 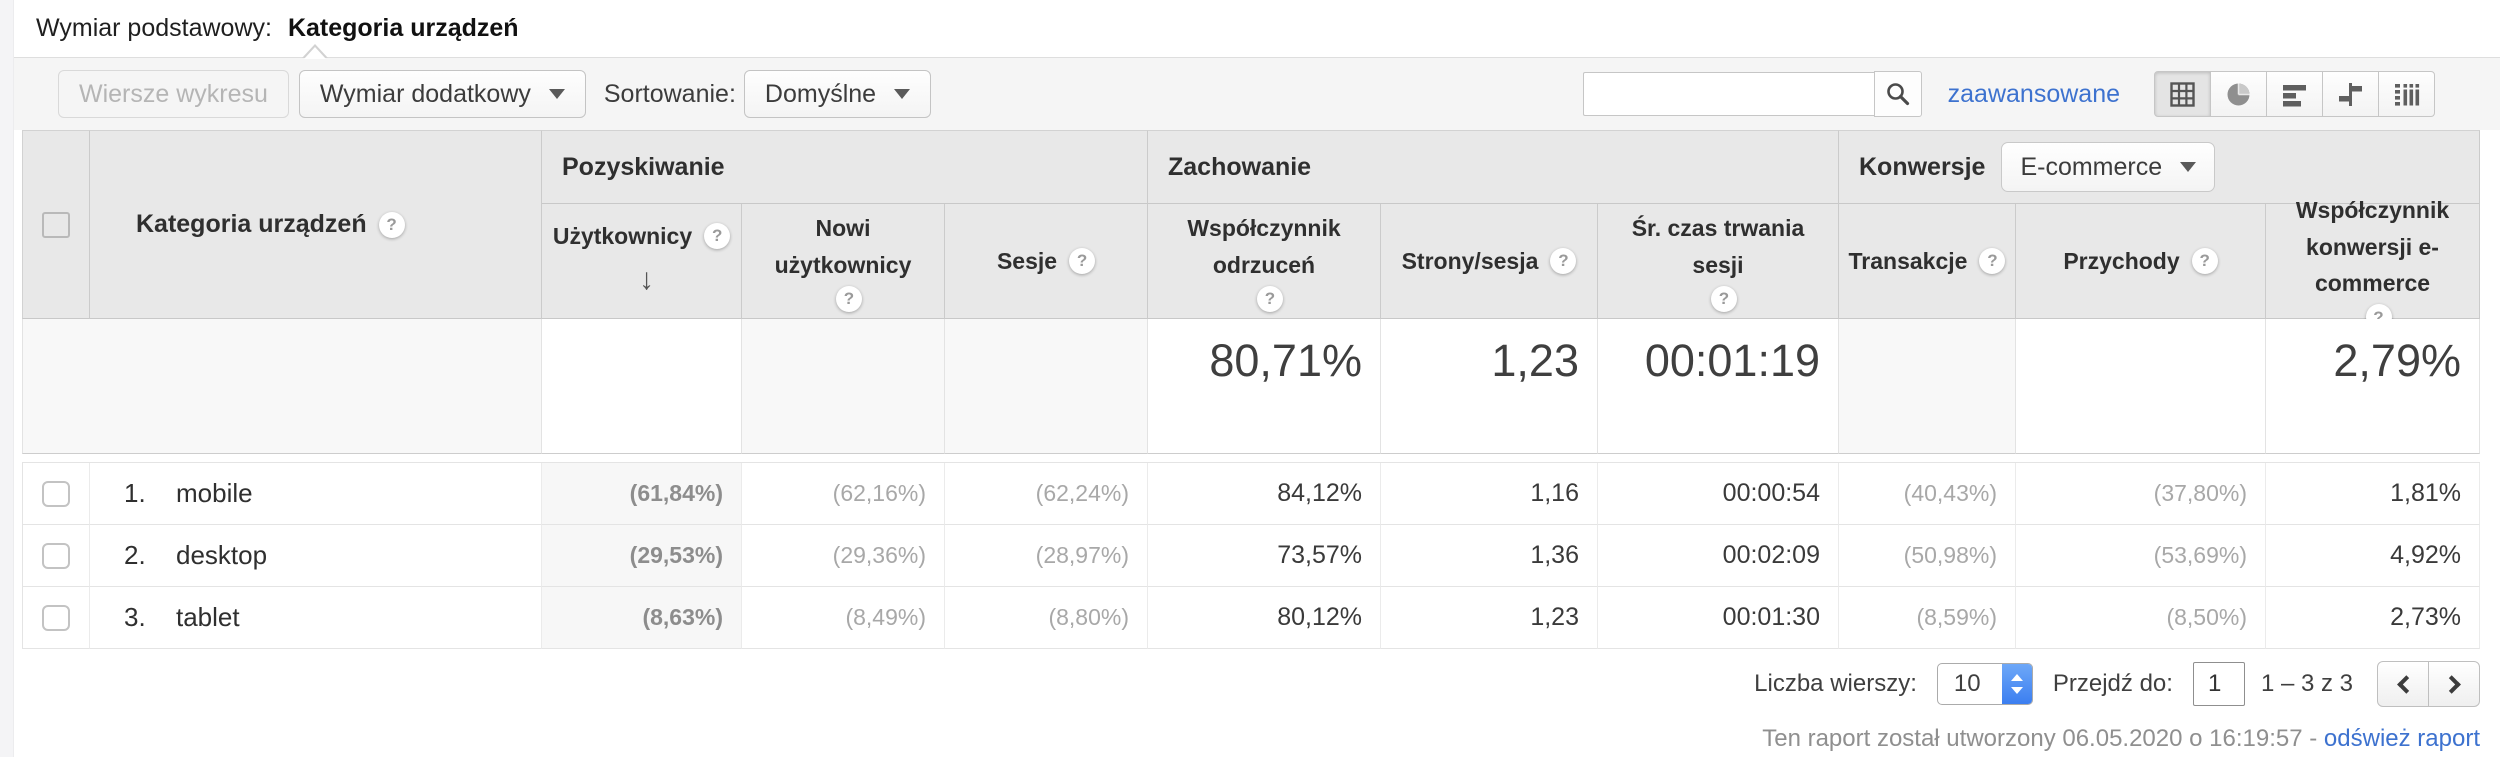 I want to click on percentage-view-button, so click(x=2238, y=94).